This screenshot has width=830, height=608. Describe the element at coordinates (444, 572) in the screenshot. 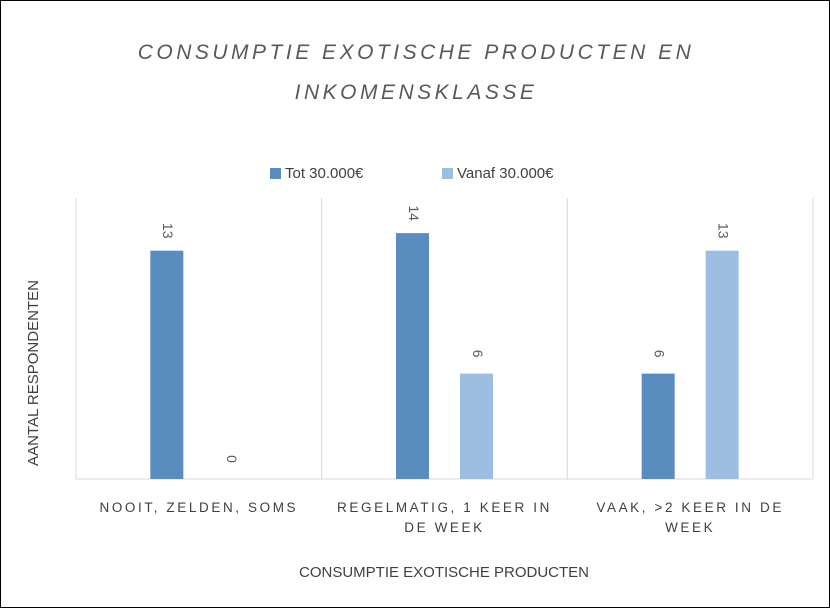

I see `x-axis-title: CONSUMPTIE EXOTISCHE PRODUCTEN` at that location.